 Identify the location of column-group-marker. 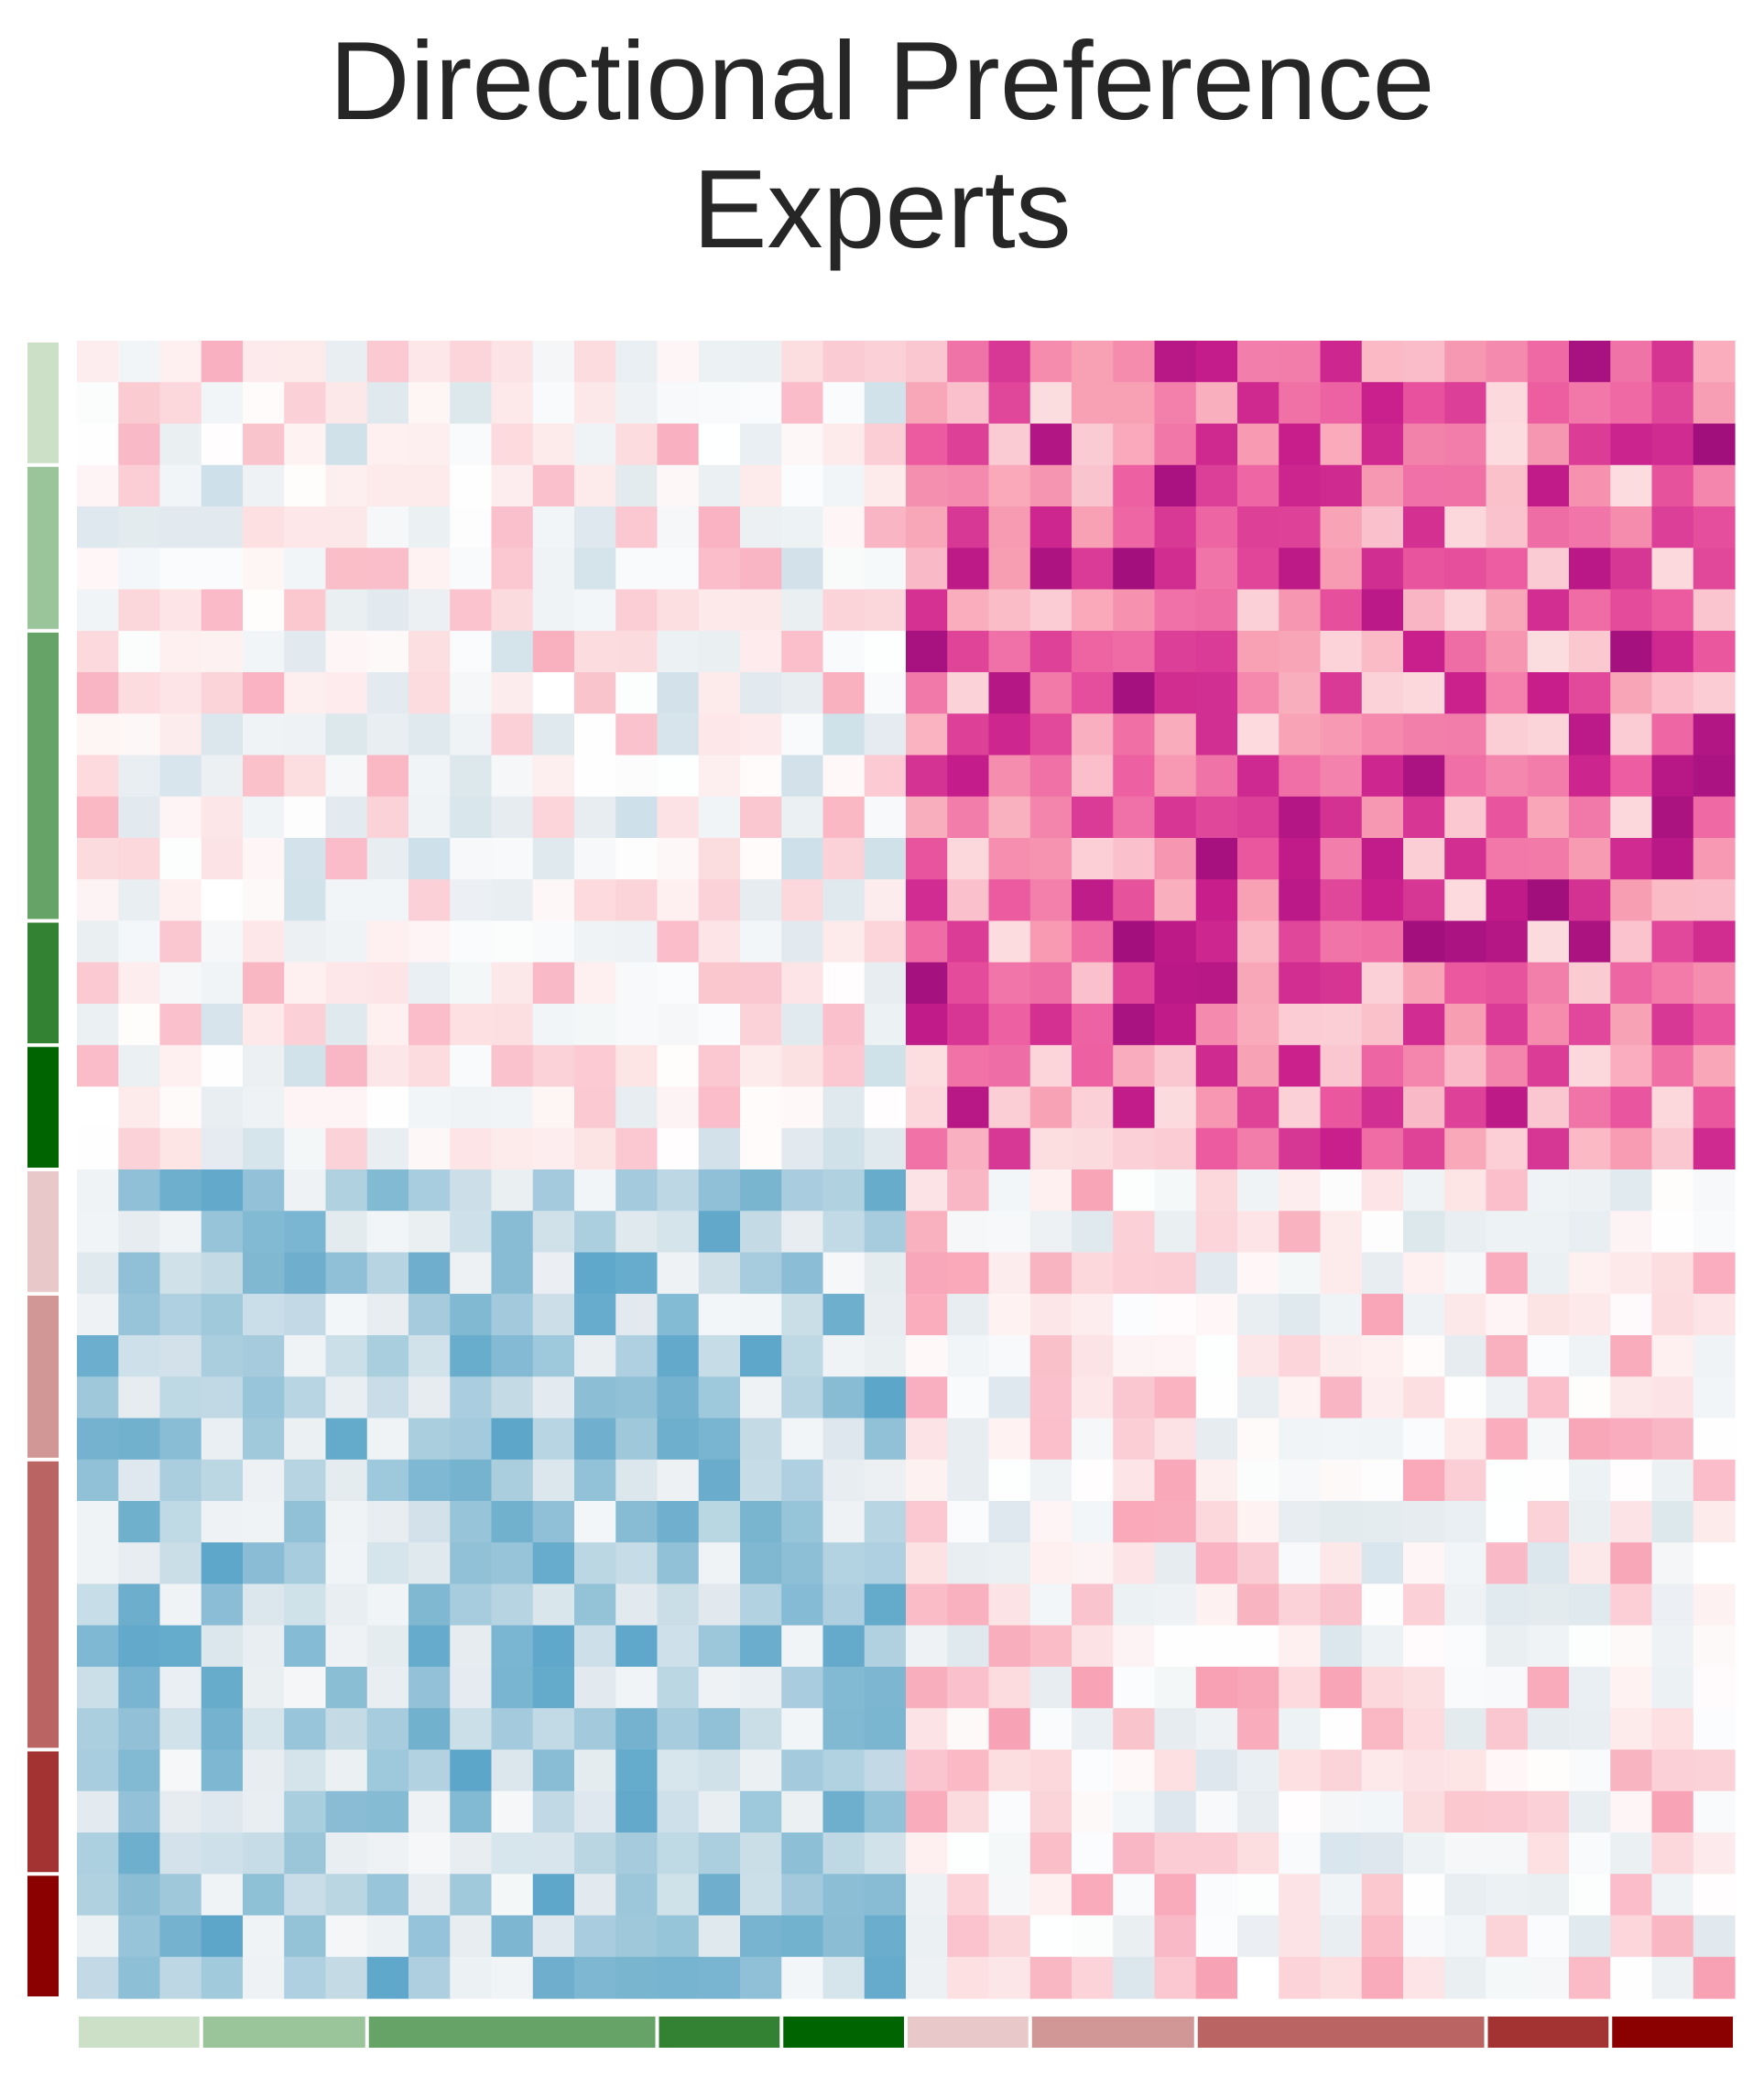
(1548, 2032).